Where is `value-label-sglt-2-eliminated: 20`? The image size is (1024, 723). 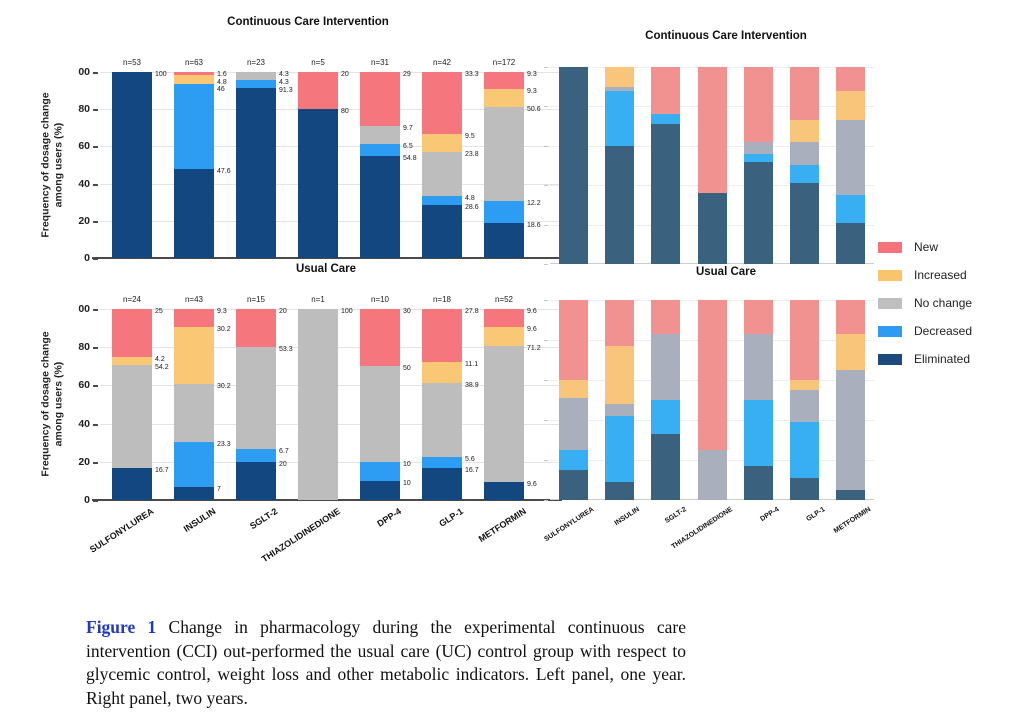 value-label-sglt-2-eliminated: 20 is located at coordinates (283, 464).